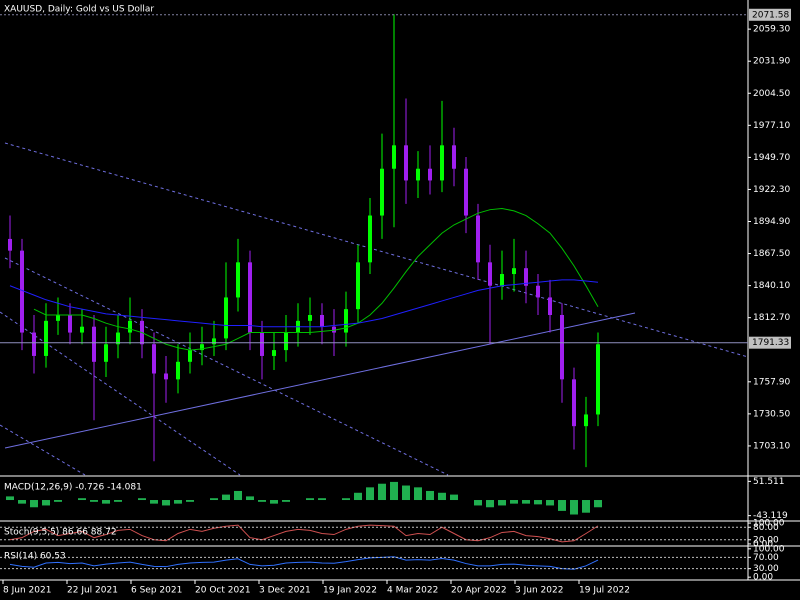 The image size is (800, 600). I want to click on y-tick-label: 80.00, so click(766, 528).